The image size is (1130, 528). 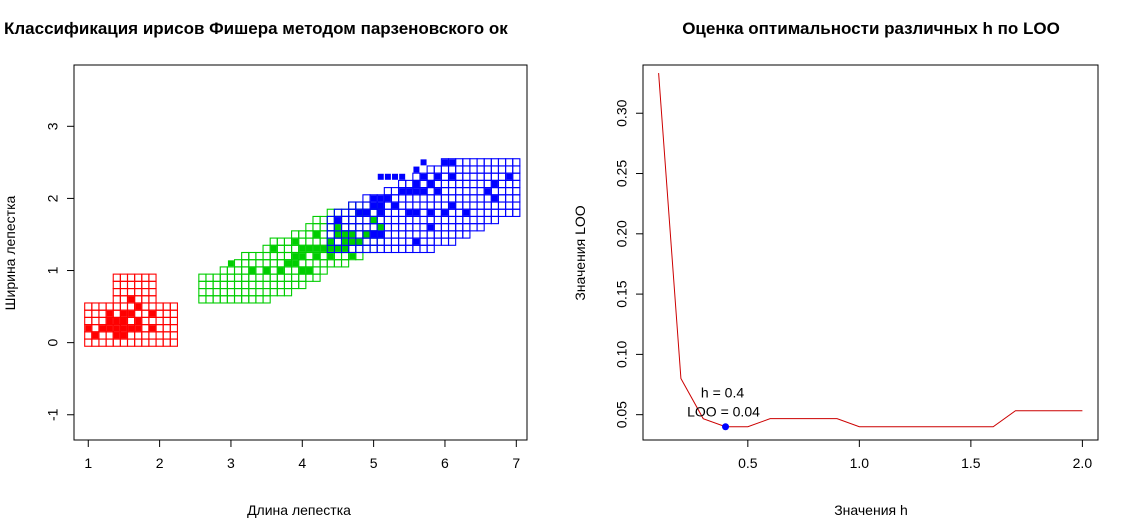 What do you see at coordinates (374, 463) in the screenshot?
I see `x-tick-label: 5` at bounding box center [374, 463].